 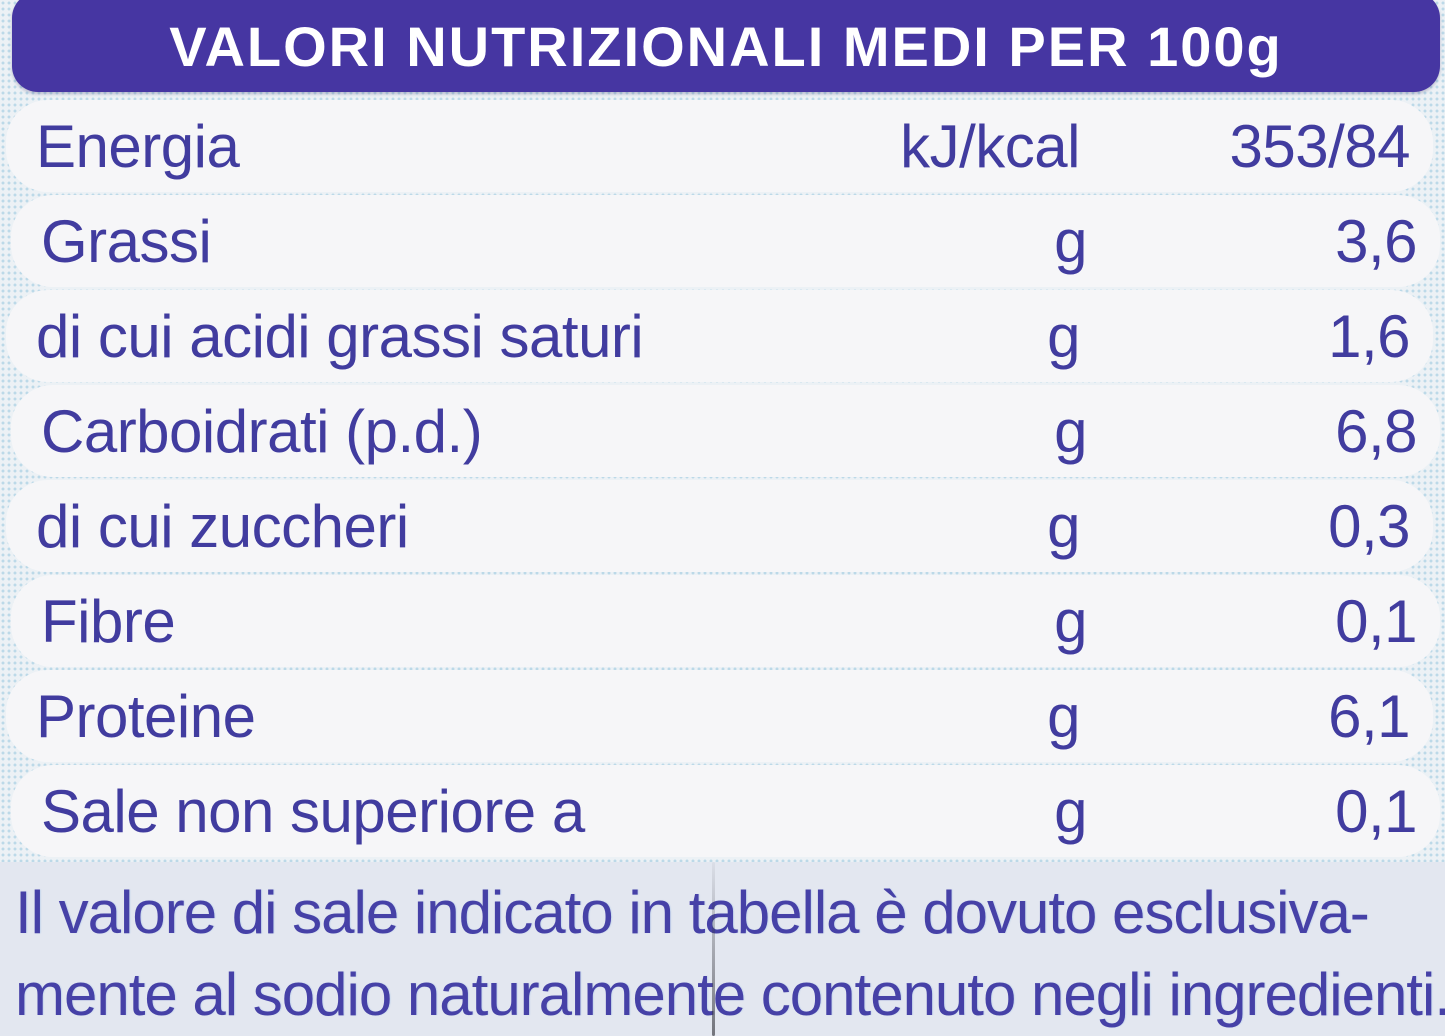 I want to click on table-title: VALORI NUTRIZIONALI MEDI PER 100g, so click(x=726, y=46).